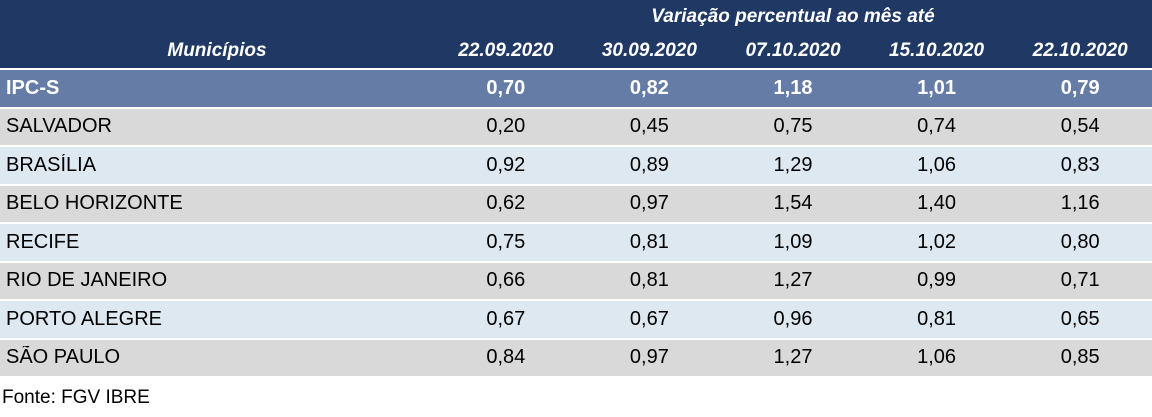 The height and width of the screenshot is (417, 1152). I want to click on row-value: 0,84, so click(506, 357).